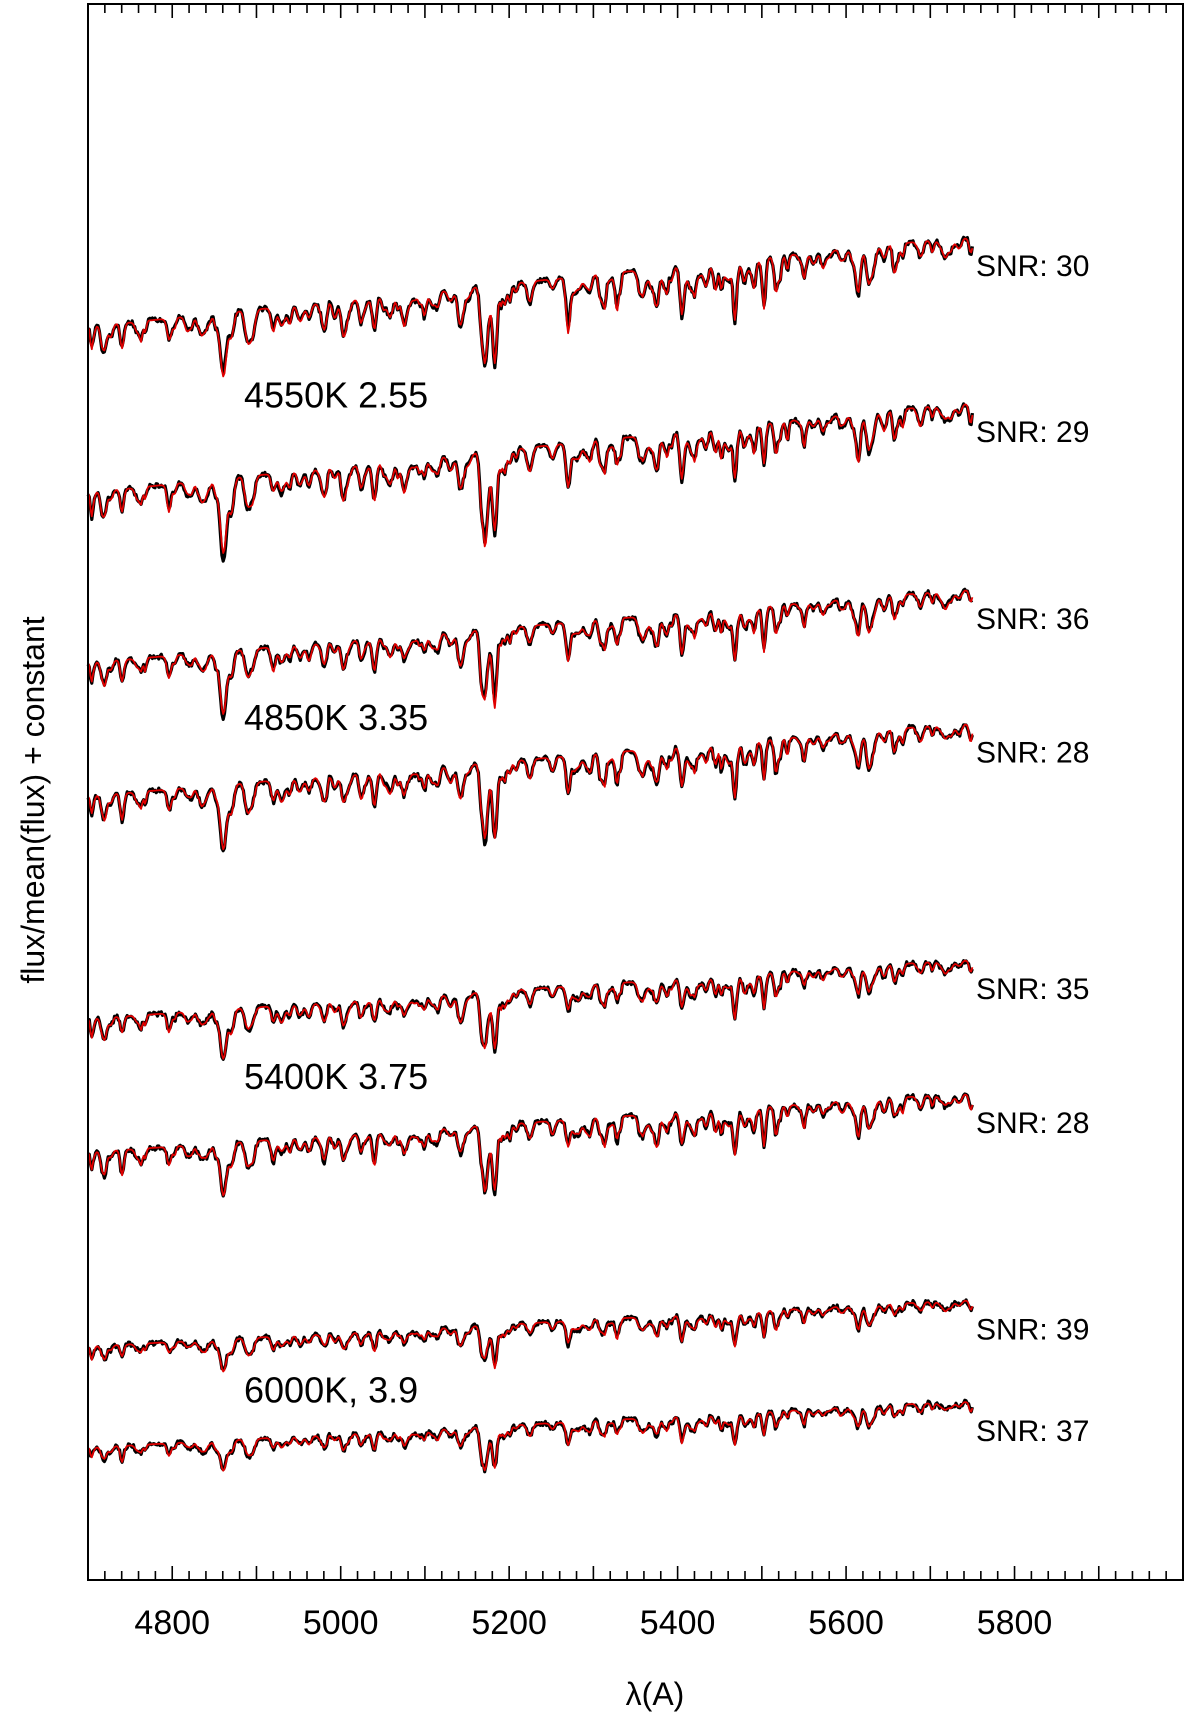 The image size is (1200, 1723). Describe the element at coordinates (1015, 1623) in the screenshot. I see `x-tick-label: 5800` at that location.